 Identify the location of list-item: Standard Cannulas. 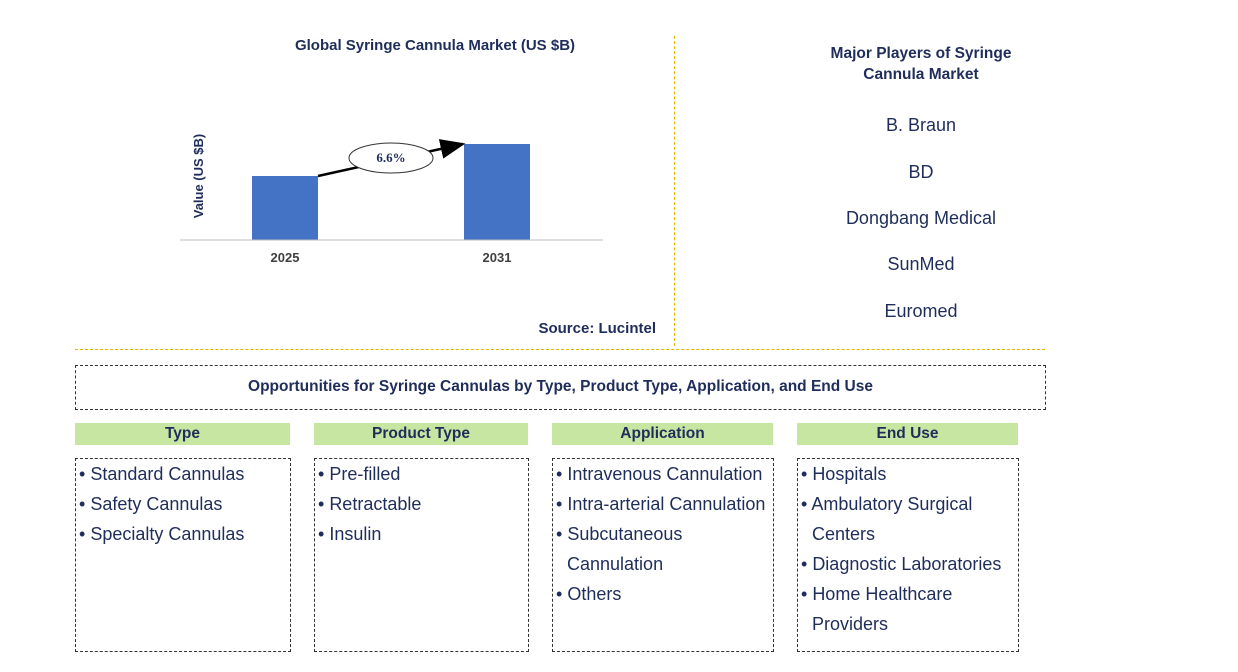
(183, 474).